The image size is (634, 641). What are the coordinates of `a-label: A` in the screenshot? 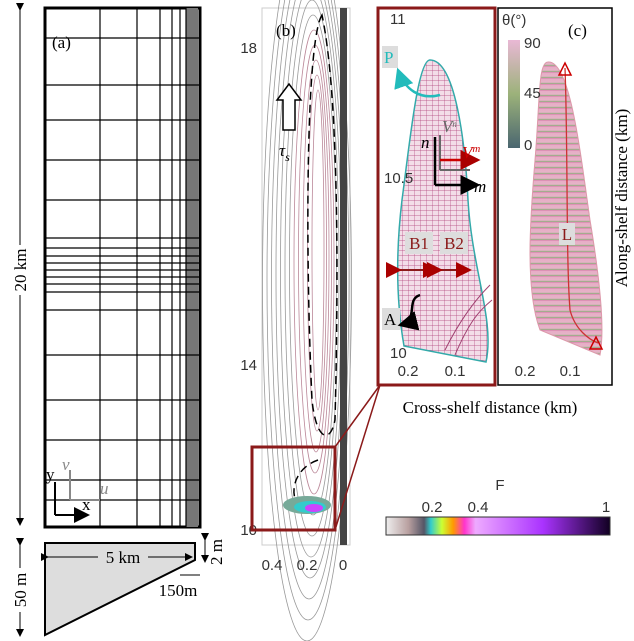 It's located at (390, 319).